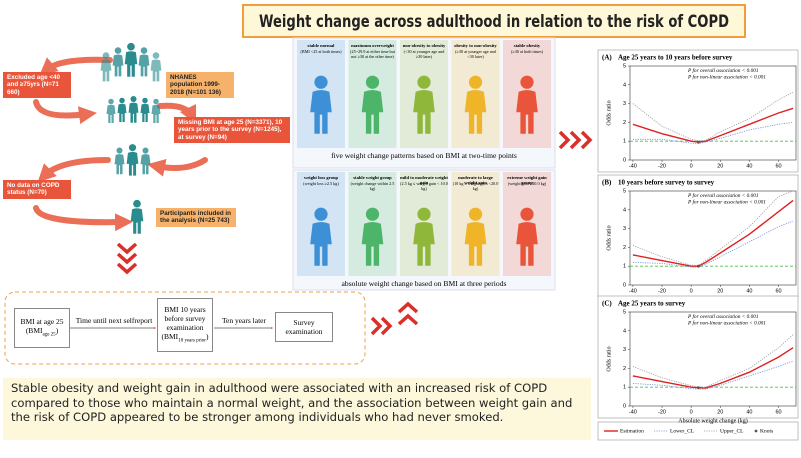 This screenshot has width=801, height=458. I want to click on timeline-gap: Ten years later, so click(244, 320).